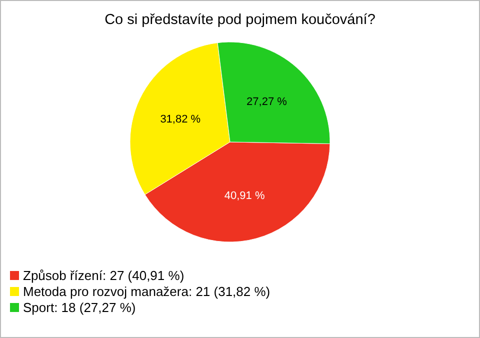  I want to click on legend-label: Způsob řízení: 27 (40,91 %), so click(103, 275).